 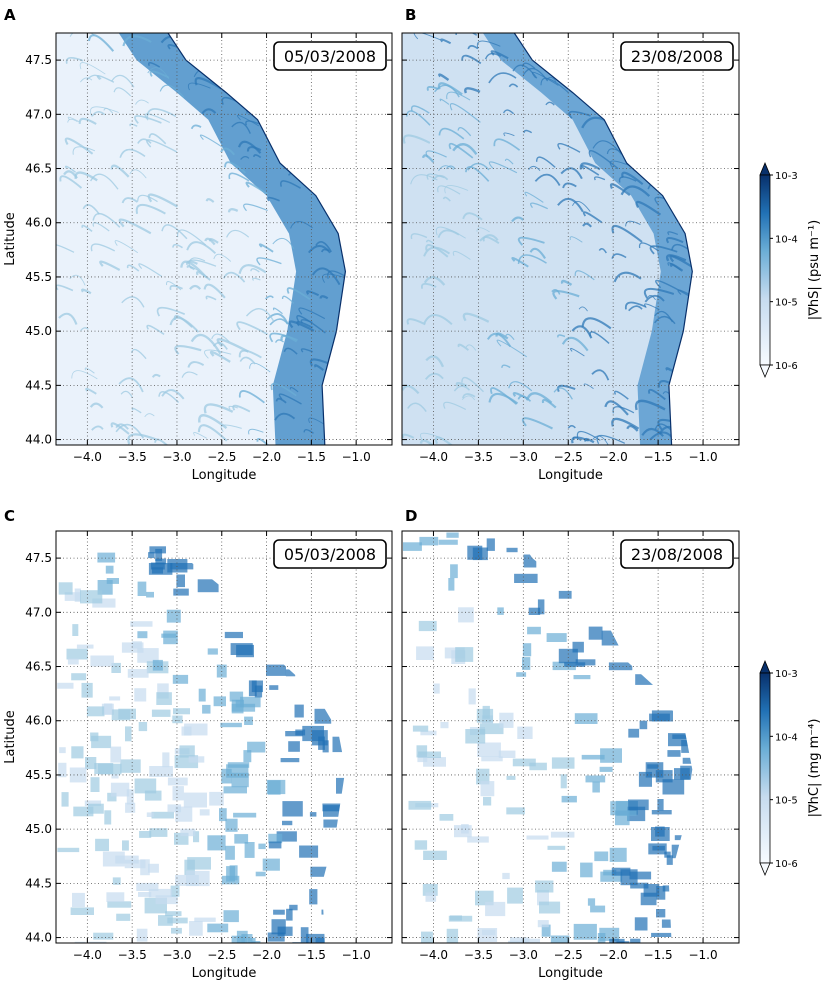 I want to click on panel-label: D, so click(x=411, y=516).